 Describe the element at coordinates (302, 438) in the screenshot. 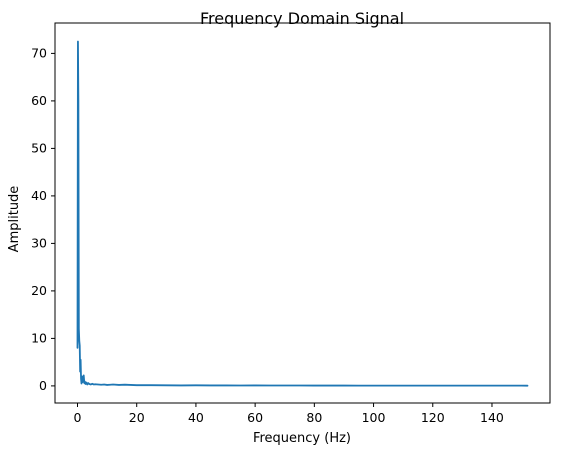

I see `x-axis-label: Frequency (Hz)` at that location.